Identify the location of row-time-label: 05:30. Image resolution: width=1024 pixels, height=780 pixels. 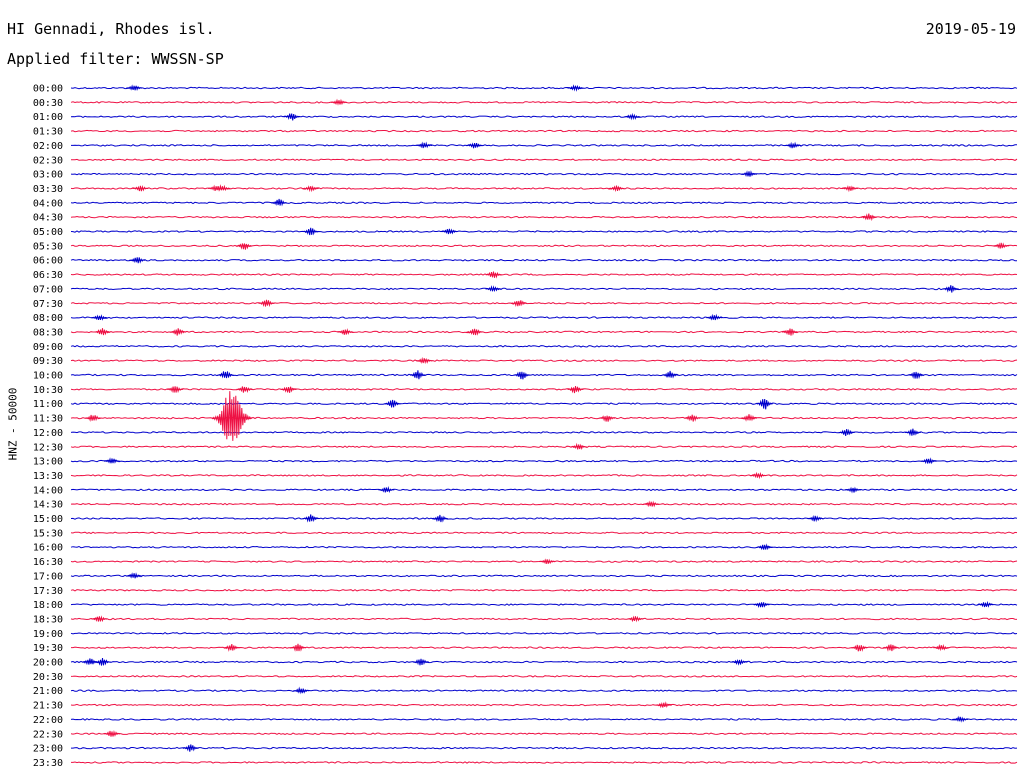
(48, 246).